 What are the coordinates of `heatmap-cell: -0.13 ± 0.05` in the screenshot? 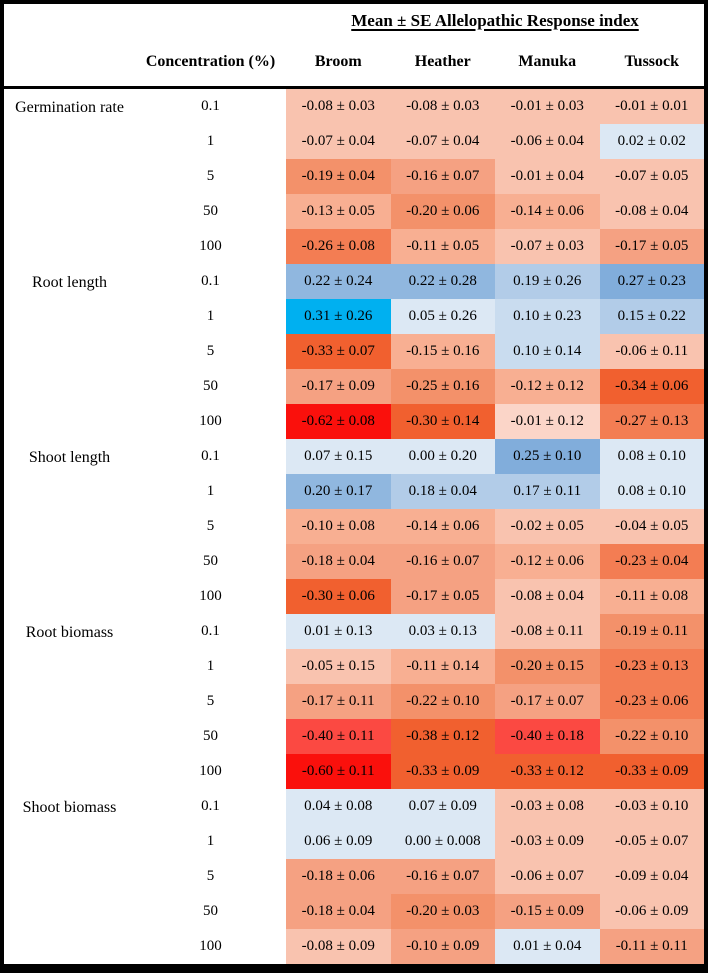 It's located at (338, 211).